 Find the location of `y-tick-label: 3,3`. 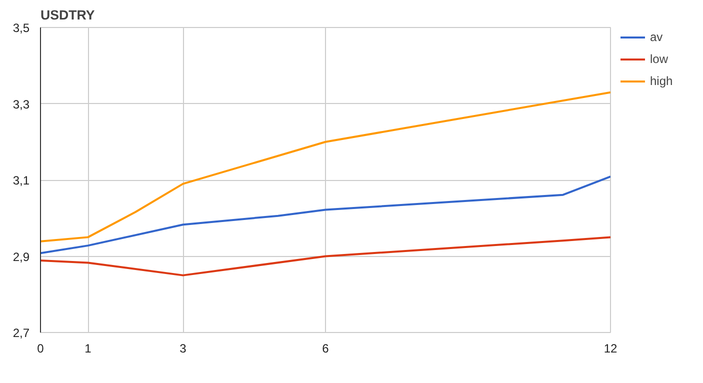

y-tick-label: 3,3 is located at coordinates (21, 104).